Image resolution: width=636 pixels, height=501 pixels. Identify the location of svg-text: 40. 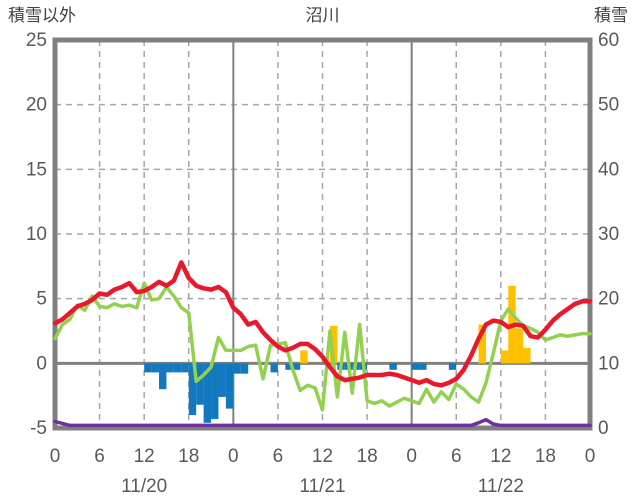
(608, 169).